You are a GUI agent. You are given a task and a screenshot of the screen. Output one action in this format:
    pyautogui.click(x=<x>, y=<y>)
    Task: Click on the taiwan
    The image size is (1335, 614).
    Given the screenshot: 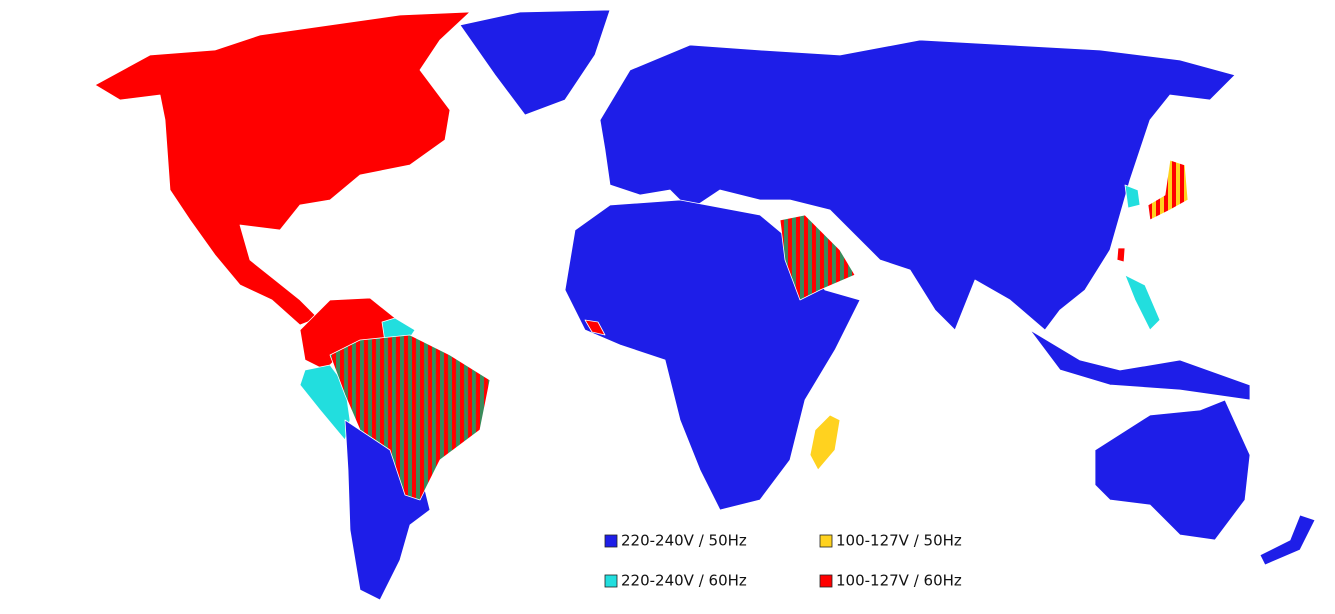 What is the action you would take?
    pyautogui.click(x=1121, y=255)
    